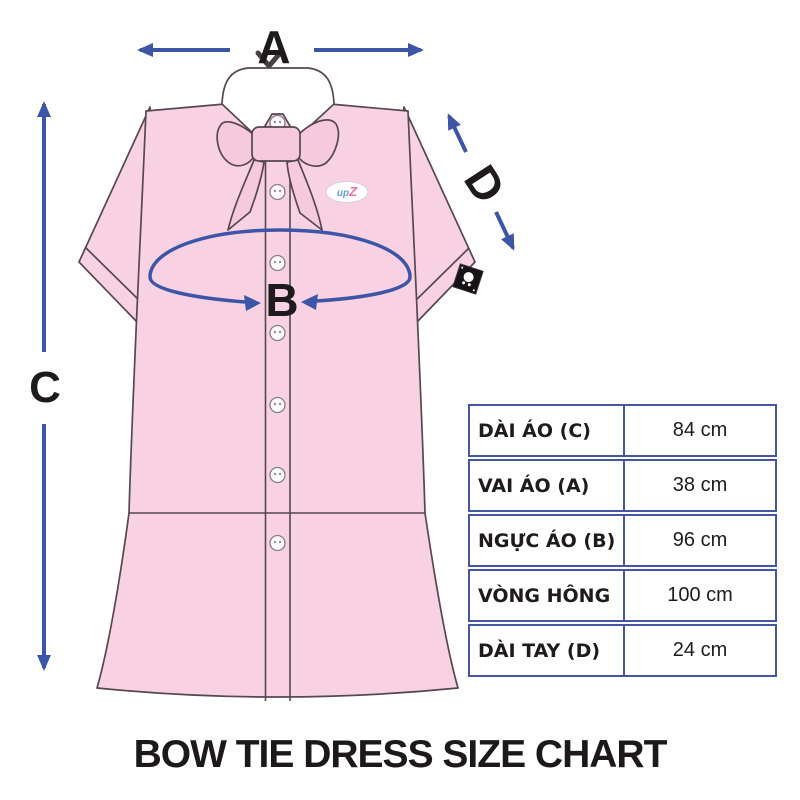 The height and width of the screenshot is (800, 800). What do you see at coordinates (547, 430) in the screenshot?
I see `table-cell-label: DÀI ÁO (C)` at bounding box center [547, 430].